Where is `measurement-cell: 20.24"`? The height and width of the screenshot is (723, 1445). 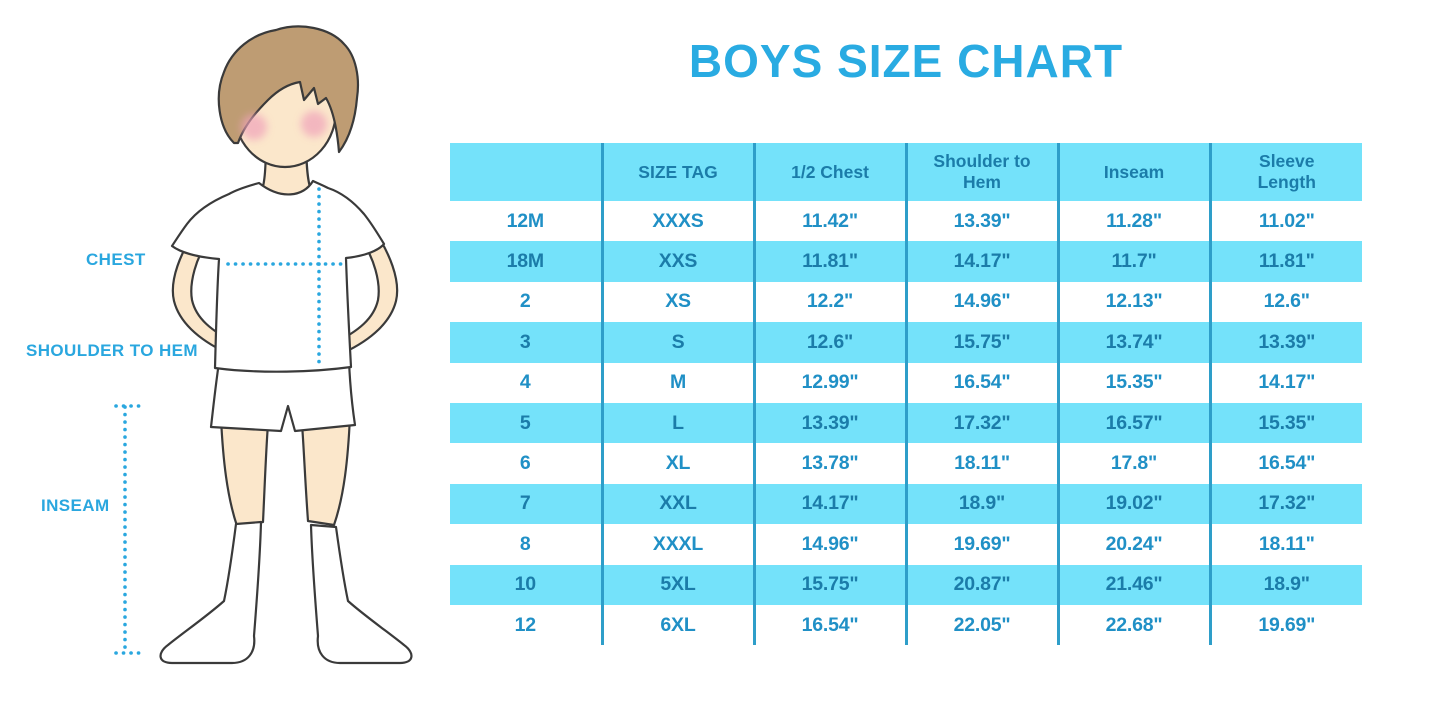
measurement-cell: 20.24" is located at coordinates (1135, 544).